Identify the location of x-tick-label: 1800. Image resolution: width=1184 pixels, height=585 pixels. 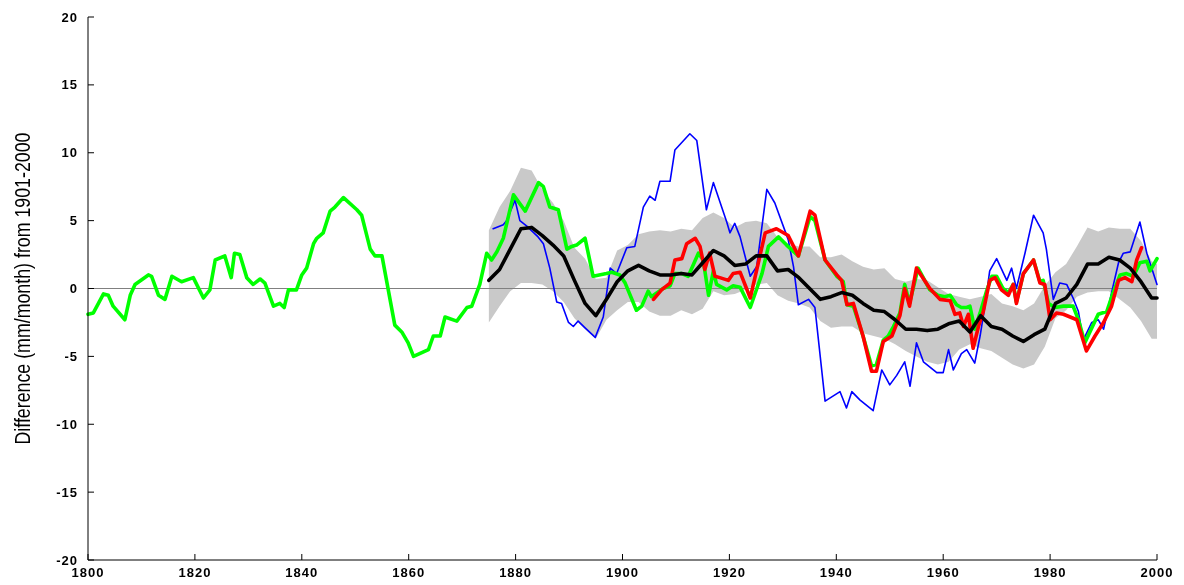
(88, 572).